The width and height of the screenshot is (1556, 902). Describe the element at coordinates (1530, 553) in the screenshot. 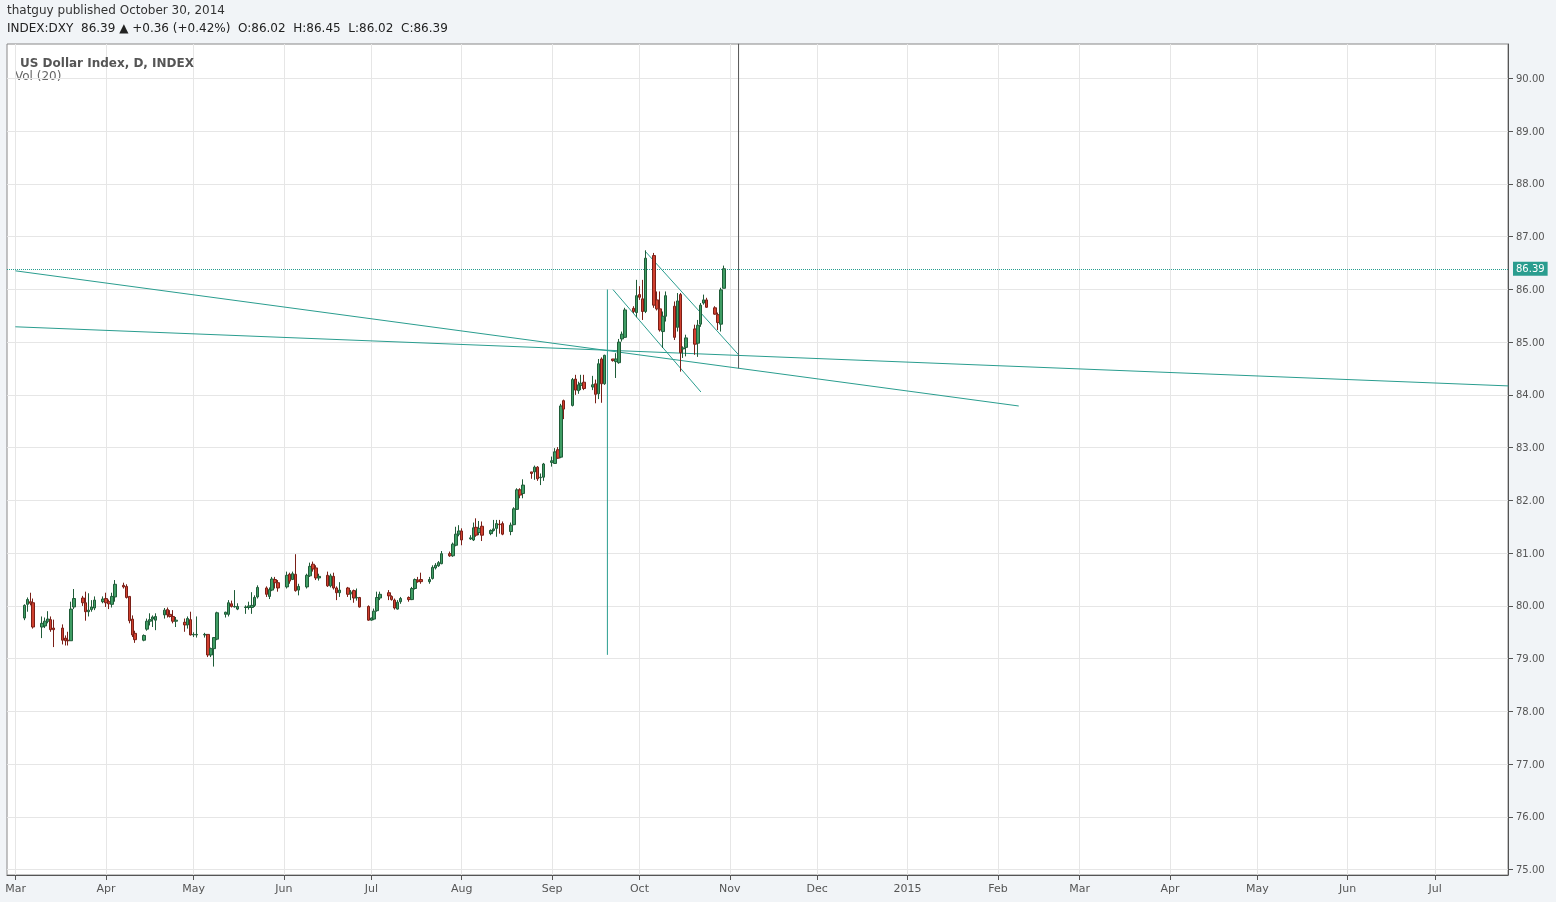

I see `y-tick-label: 81.00` at that location.